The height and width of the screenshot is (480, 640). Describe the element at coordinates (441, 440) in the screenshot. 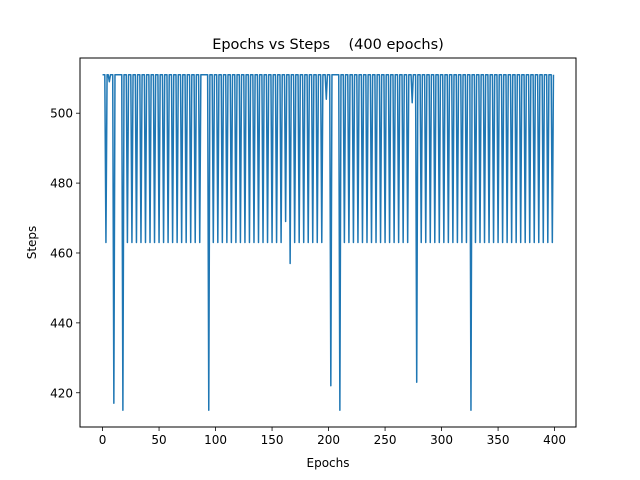

I see `x-tick-label: 300` at that location.